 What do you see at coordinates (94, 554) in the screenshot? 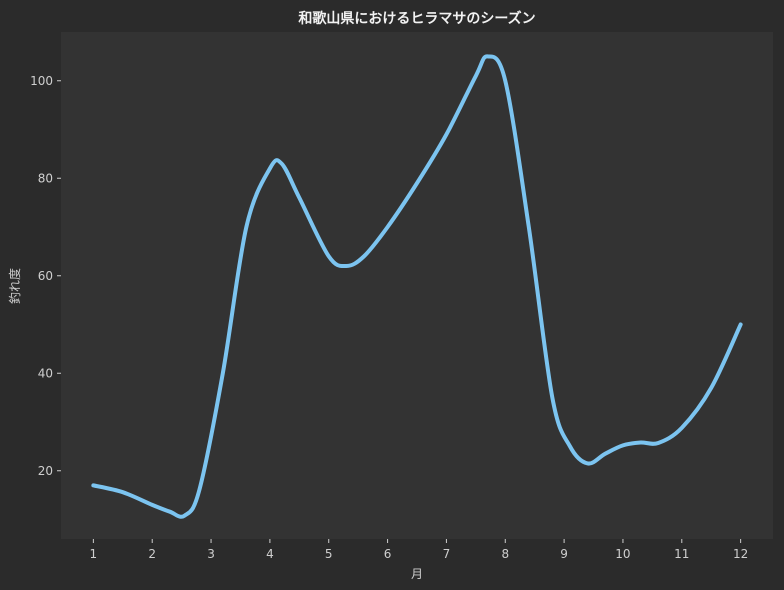
I see `x-tick-label: 1` at bounding box center [94, 554].